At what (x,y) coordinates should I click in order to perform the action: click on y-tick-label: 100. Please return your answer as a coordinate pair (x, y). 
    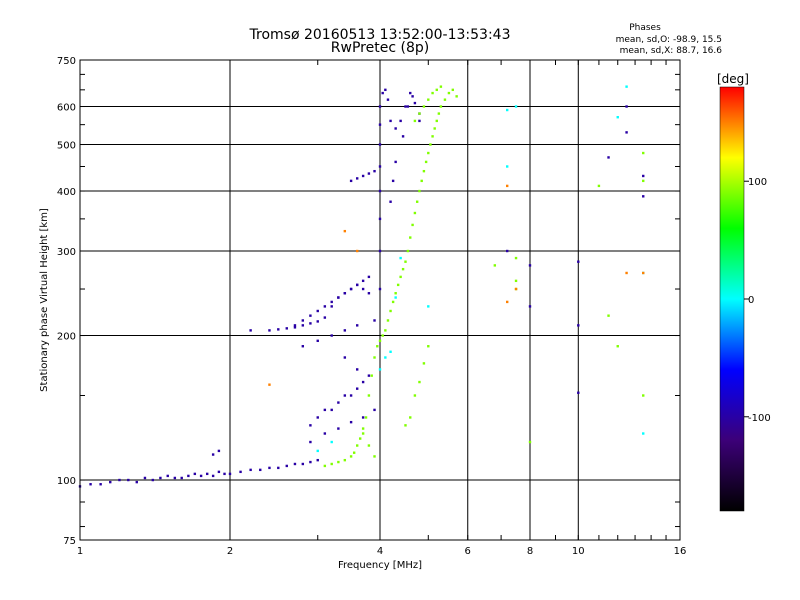
    Looking at the image, I should click on (66, 481).